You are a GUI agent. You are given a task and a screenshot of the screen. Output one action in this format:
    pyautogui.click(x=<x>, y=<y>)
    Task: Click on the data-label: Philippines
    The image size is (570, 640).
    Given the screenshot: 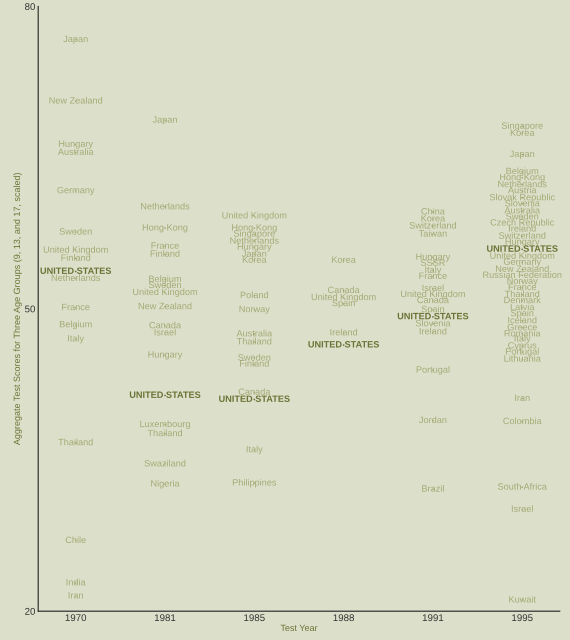 What is the action you would take?
    pyautogui.click(x=254, y=483)
    